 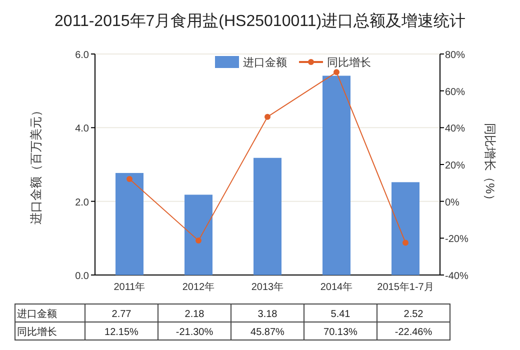 I want to click on data-label: -22.46%, so click(x=413, y=332).